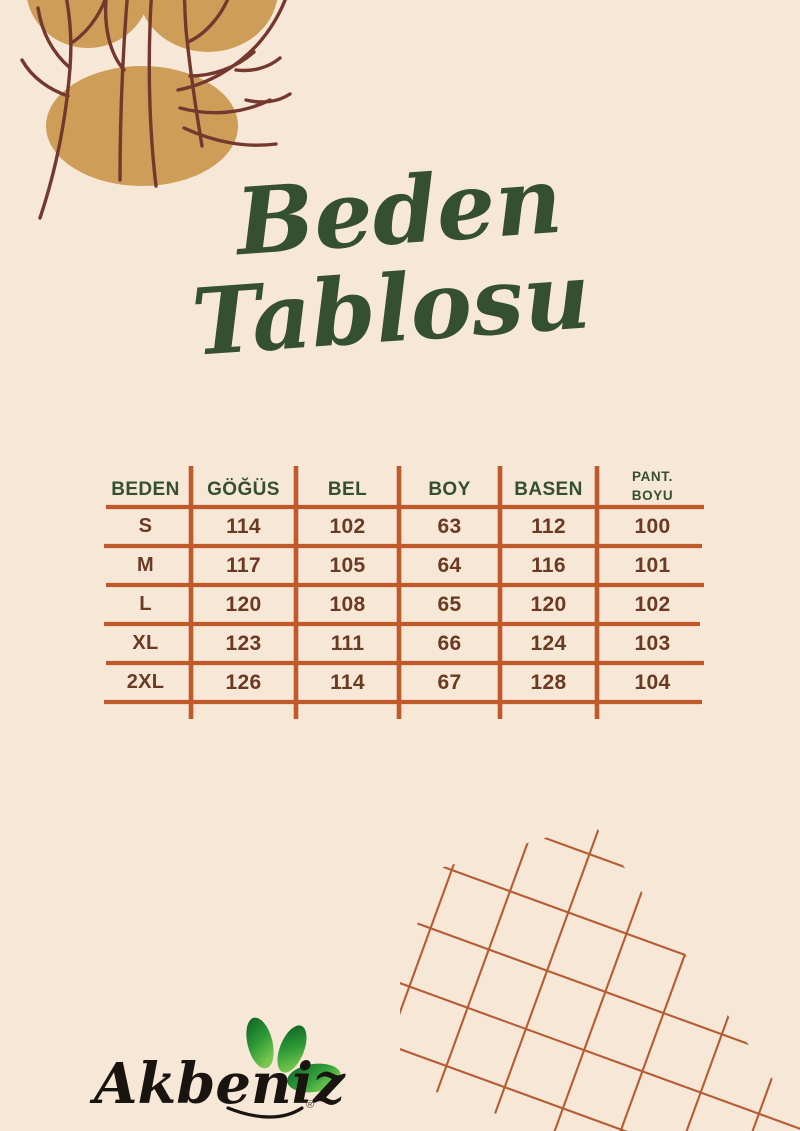 This screenshot has height=1131, width=800. I want to click on table-header-bel: BEL, so click(347, 489).